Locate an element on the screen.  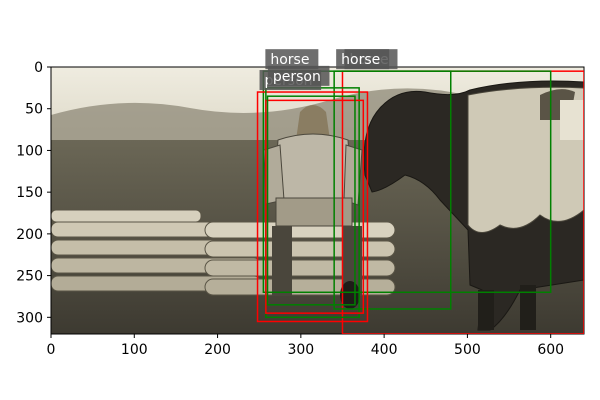
y-tick-label: 150 is located at coordinates (29, 193).